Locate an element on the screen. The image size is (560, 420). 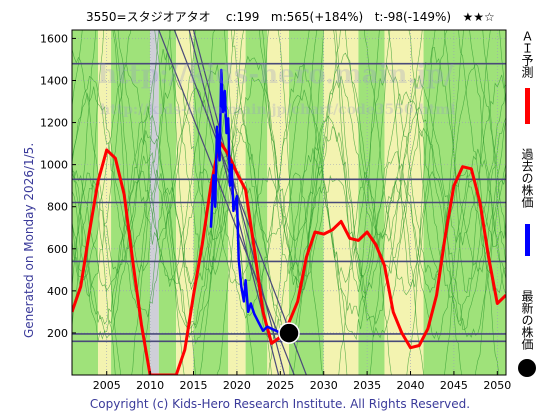
y-tick-label: 800 is located at coordinates (57, 207).